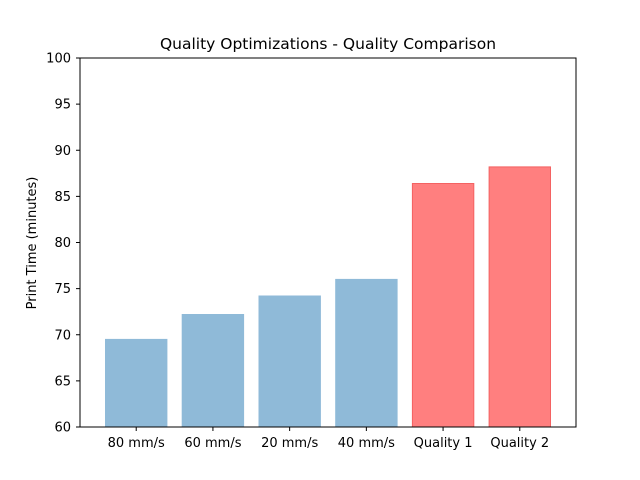 Image resolution: width=640 pixels, height=480 pixels. I want to click on y-axis-ticks: 60 65 70 75 80 85 90 95 100, so click(63, 244).